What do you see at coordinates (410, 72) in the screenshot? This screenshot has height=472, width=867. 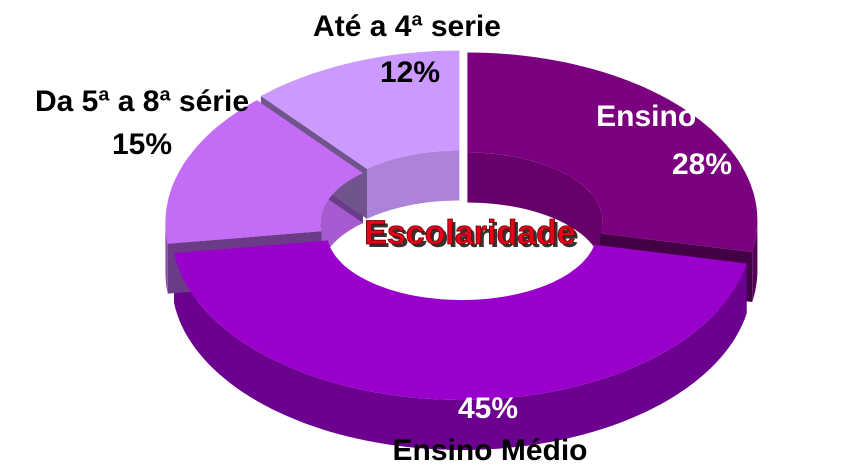 I see `value-label: 12%` at bounding box center [410, 72].